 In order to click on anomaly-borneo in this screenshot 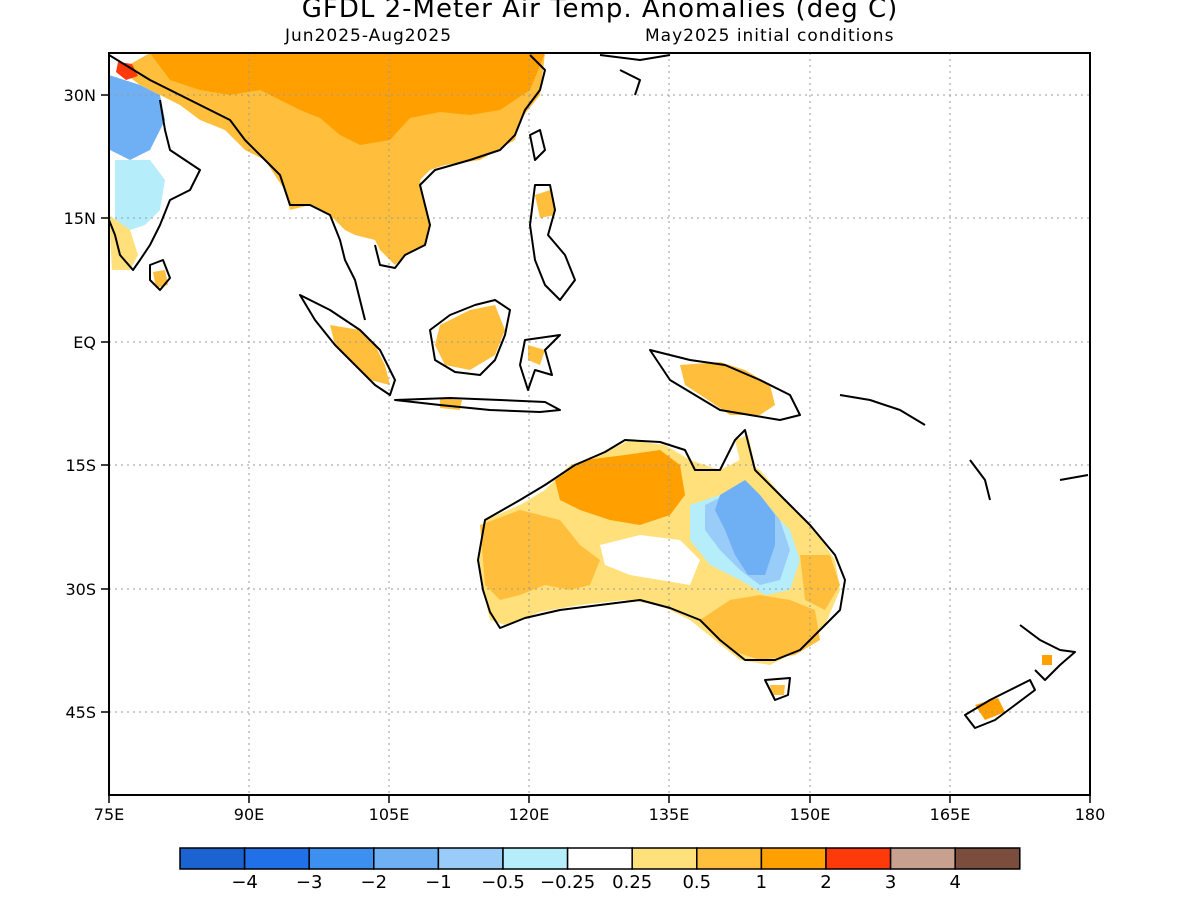, I will do `click(470, 337)`.